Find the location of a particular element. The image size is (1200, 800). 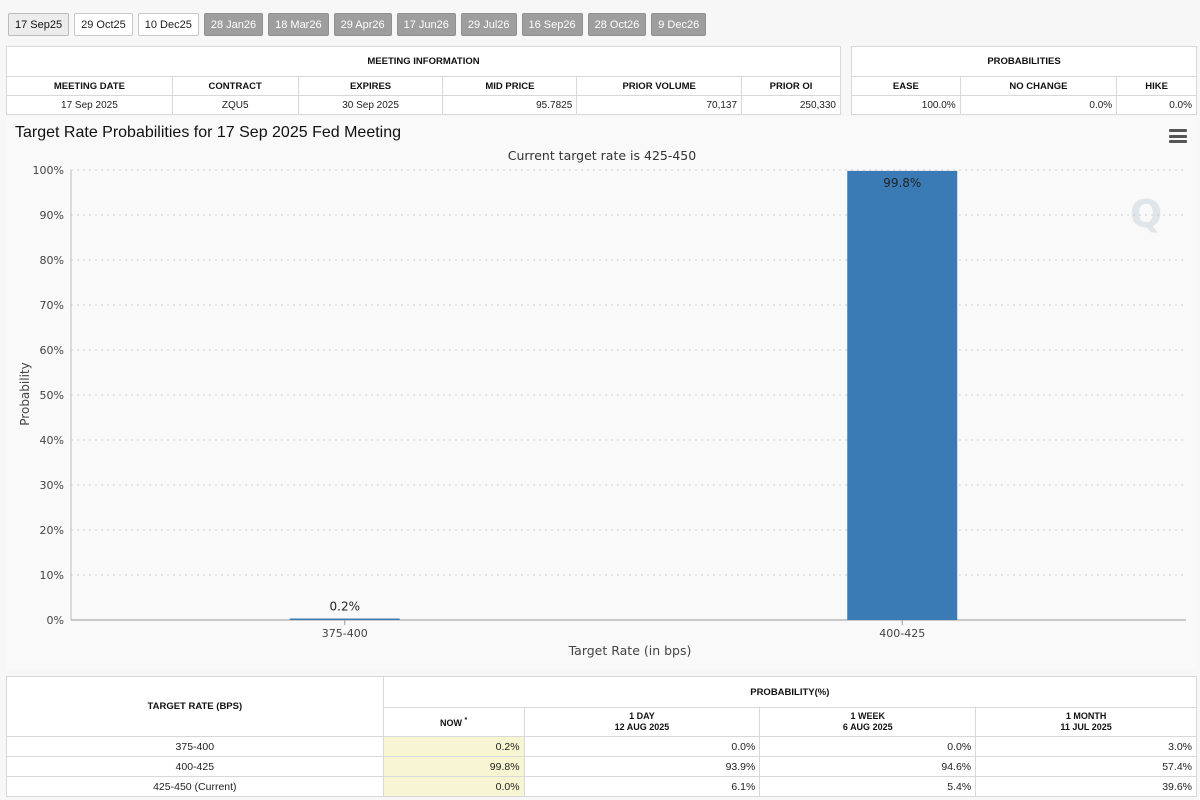

prior-volume-header: PRIOR VOLUME is located at coordinates (659, 86).